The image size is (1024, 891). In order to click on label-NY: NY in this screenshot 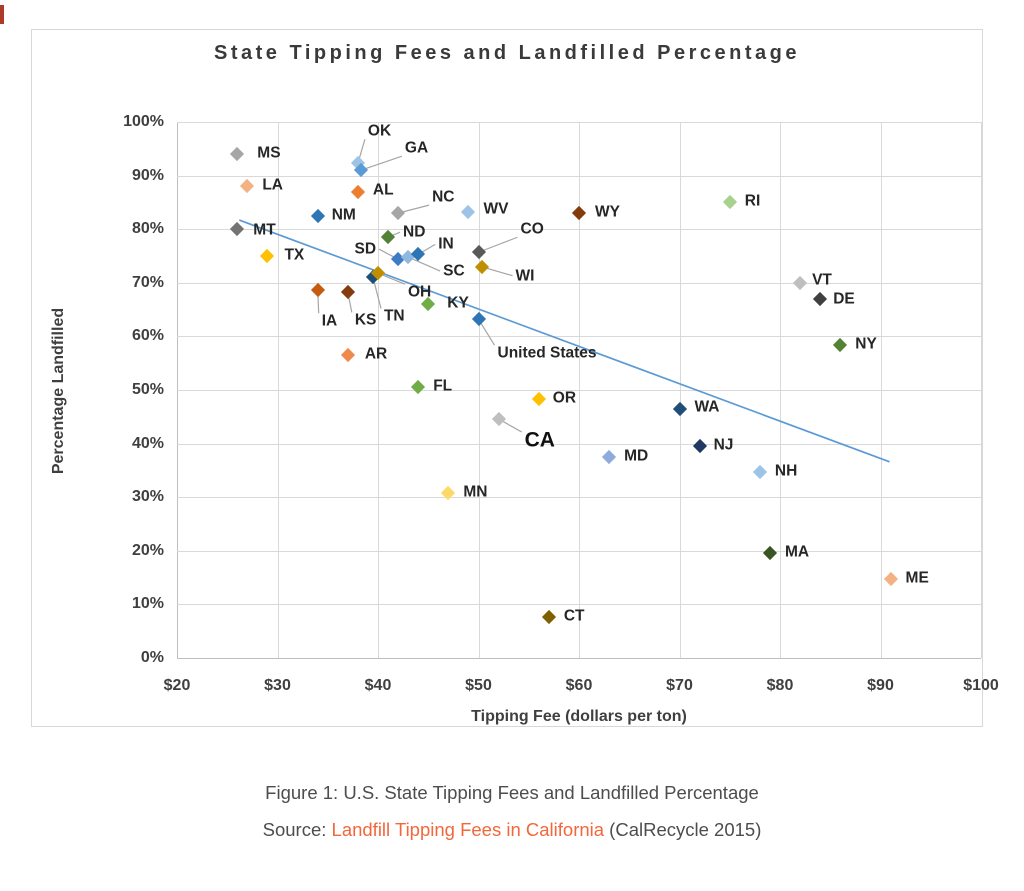, I will do `click(866, 344)`.